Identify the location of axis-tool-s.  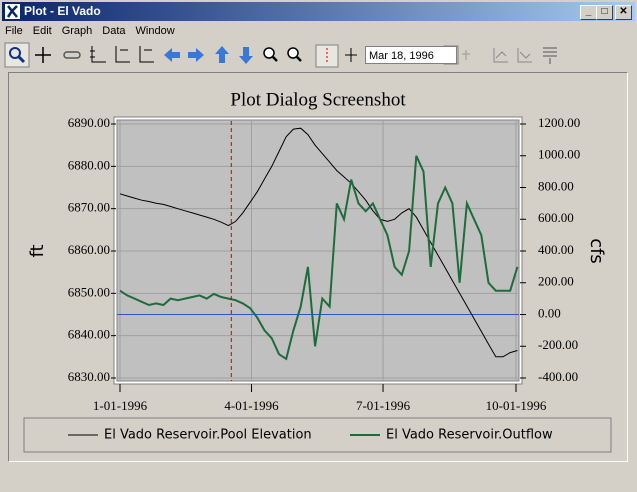
(146, 54).